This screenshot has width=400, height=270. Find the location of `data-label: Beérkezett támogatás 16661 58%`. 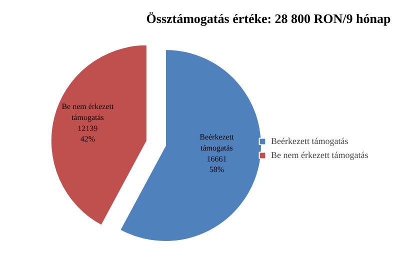

data-label: Beérkezett támogatás 16661 58% is located at coordinates (217, 153).